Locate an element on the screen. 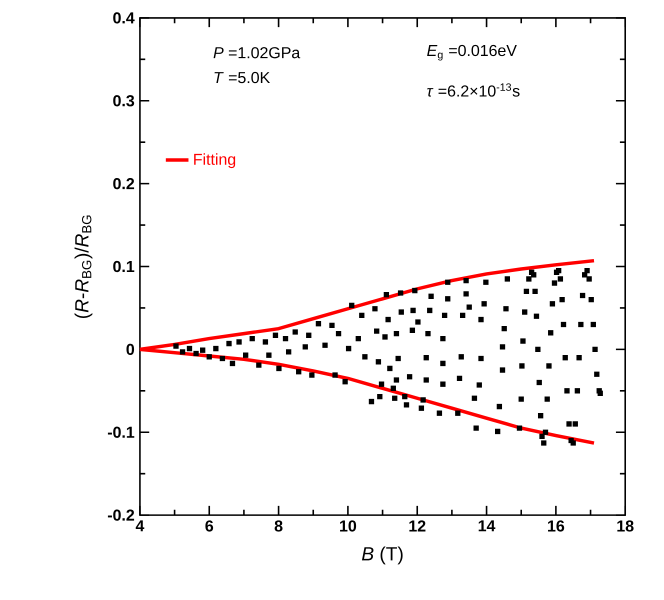 This screenshot has width=664, height=600. x-axis-title: B (T) is located at coordinates (382, 555).